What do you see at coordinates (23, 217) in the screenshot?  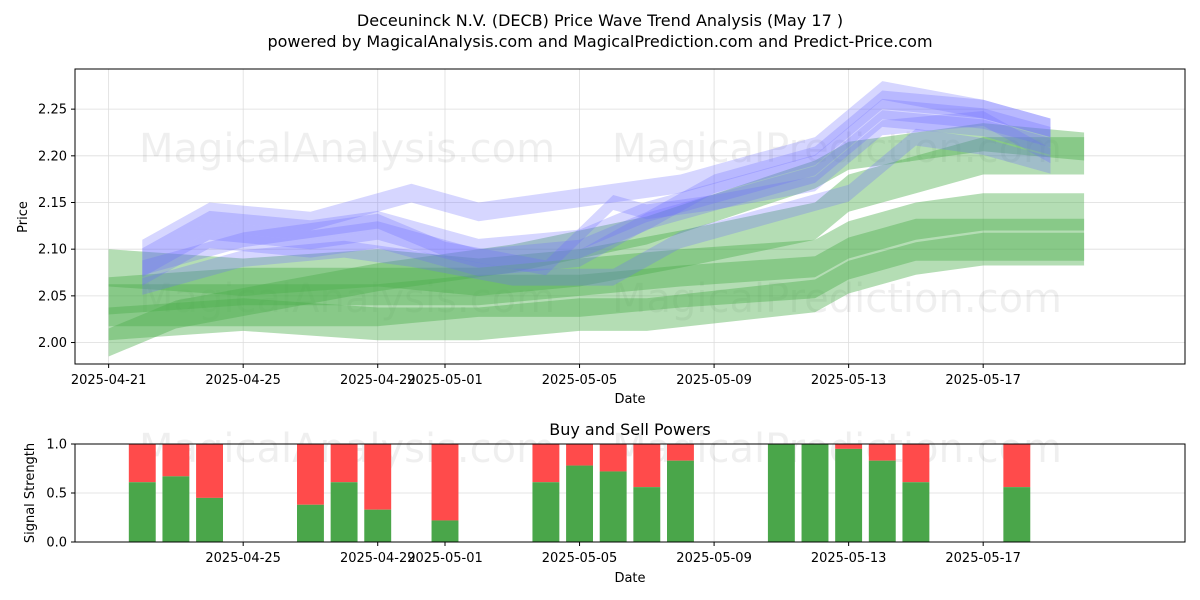 I see `price-y-axis-label: Price` at bounding box center [23, 217].